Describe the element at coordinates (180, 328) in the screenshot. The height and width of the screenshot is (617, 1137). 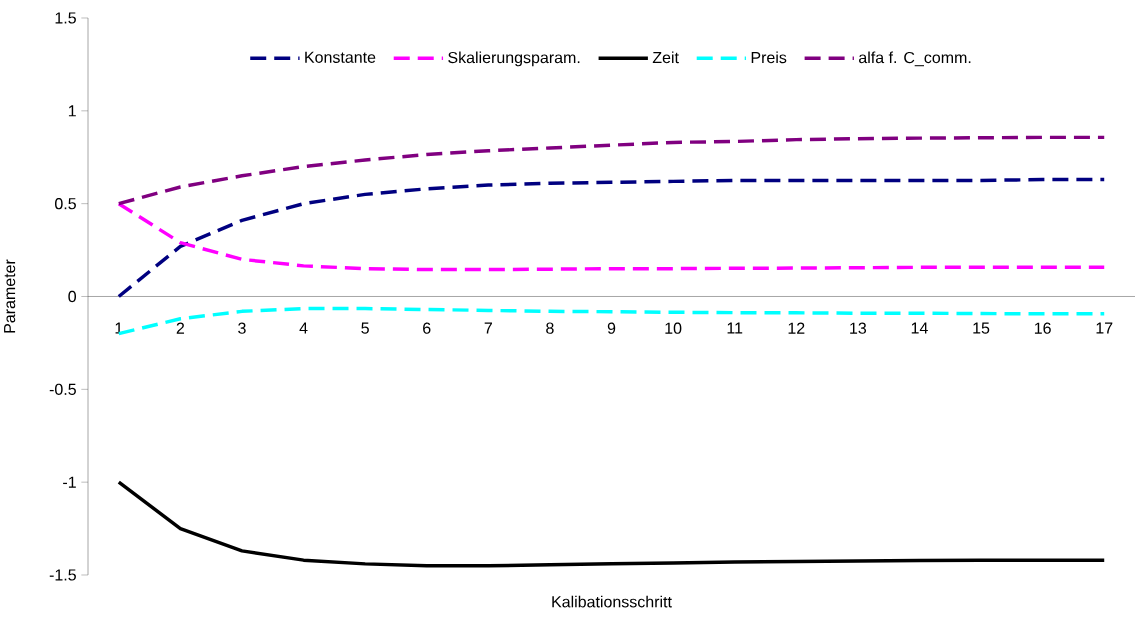
I see `x-tick-label: 2` at that location.